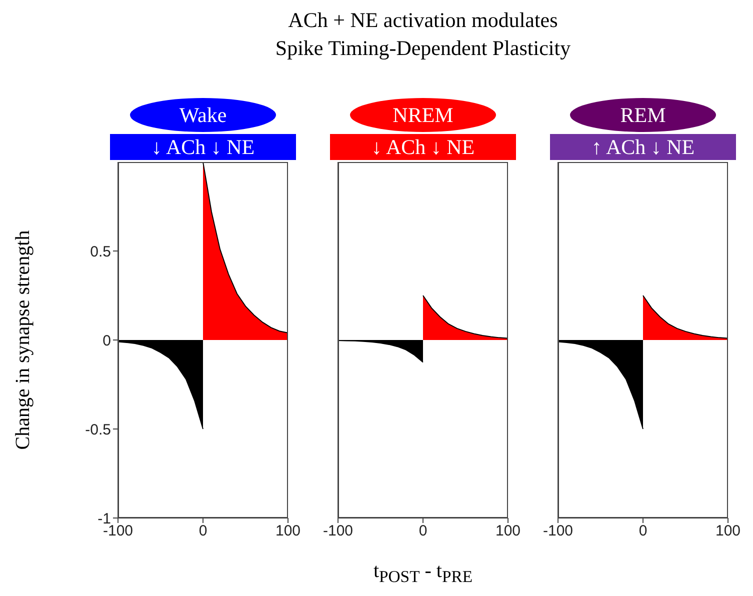 The width and height of the screenshot is (753, 596). Describe the element at coordinates (100, 251) in the screenshot. I see `y-tick-label: 0.5` at that location.